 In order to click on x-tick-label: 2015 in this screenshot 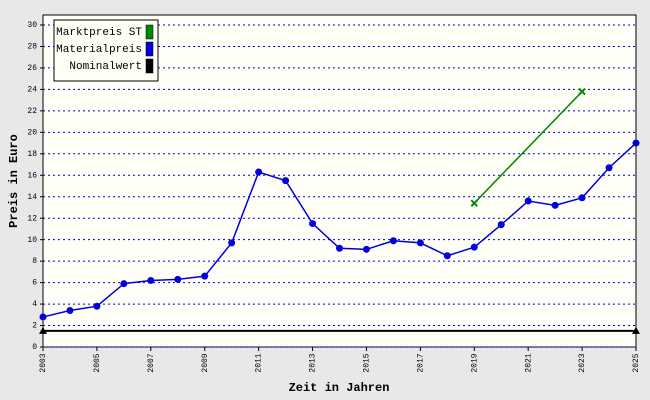, I will do `click(367, 362)`.